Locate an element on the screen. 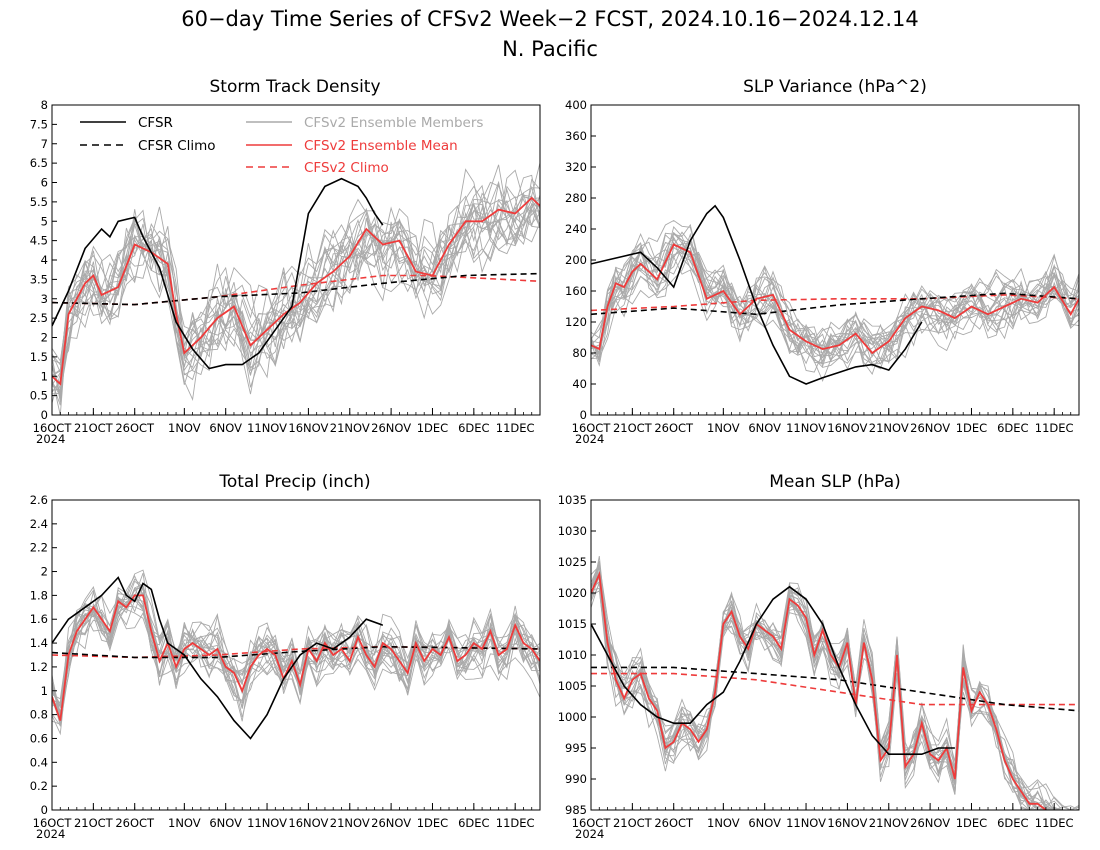 Image resolution: width=1100 pixels, height=850 pixels. y-tick-label: 8 is located at coordinates (44, 105).